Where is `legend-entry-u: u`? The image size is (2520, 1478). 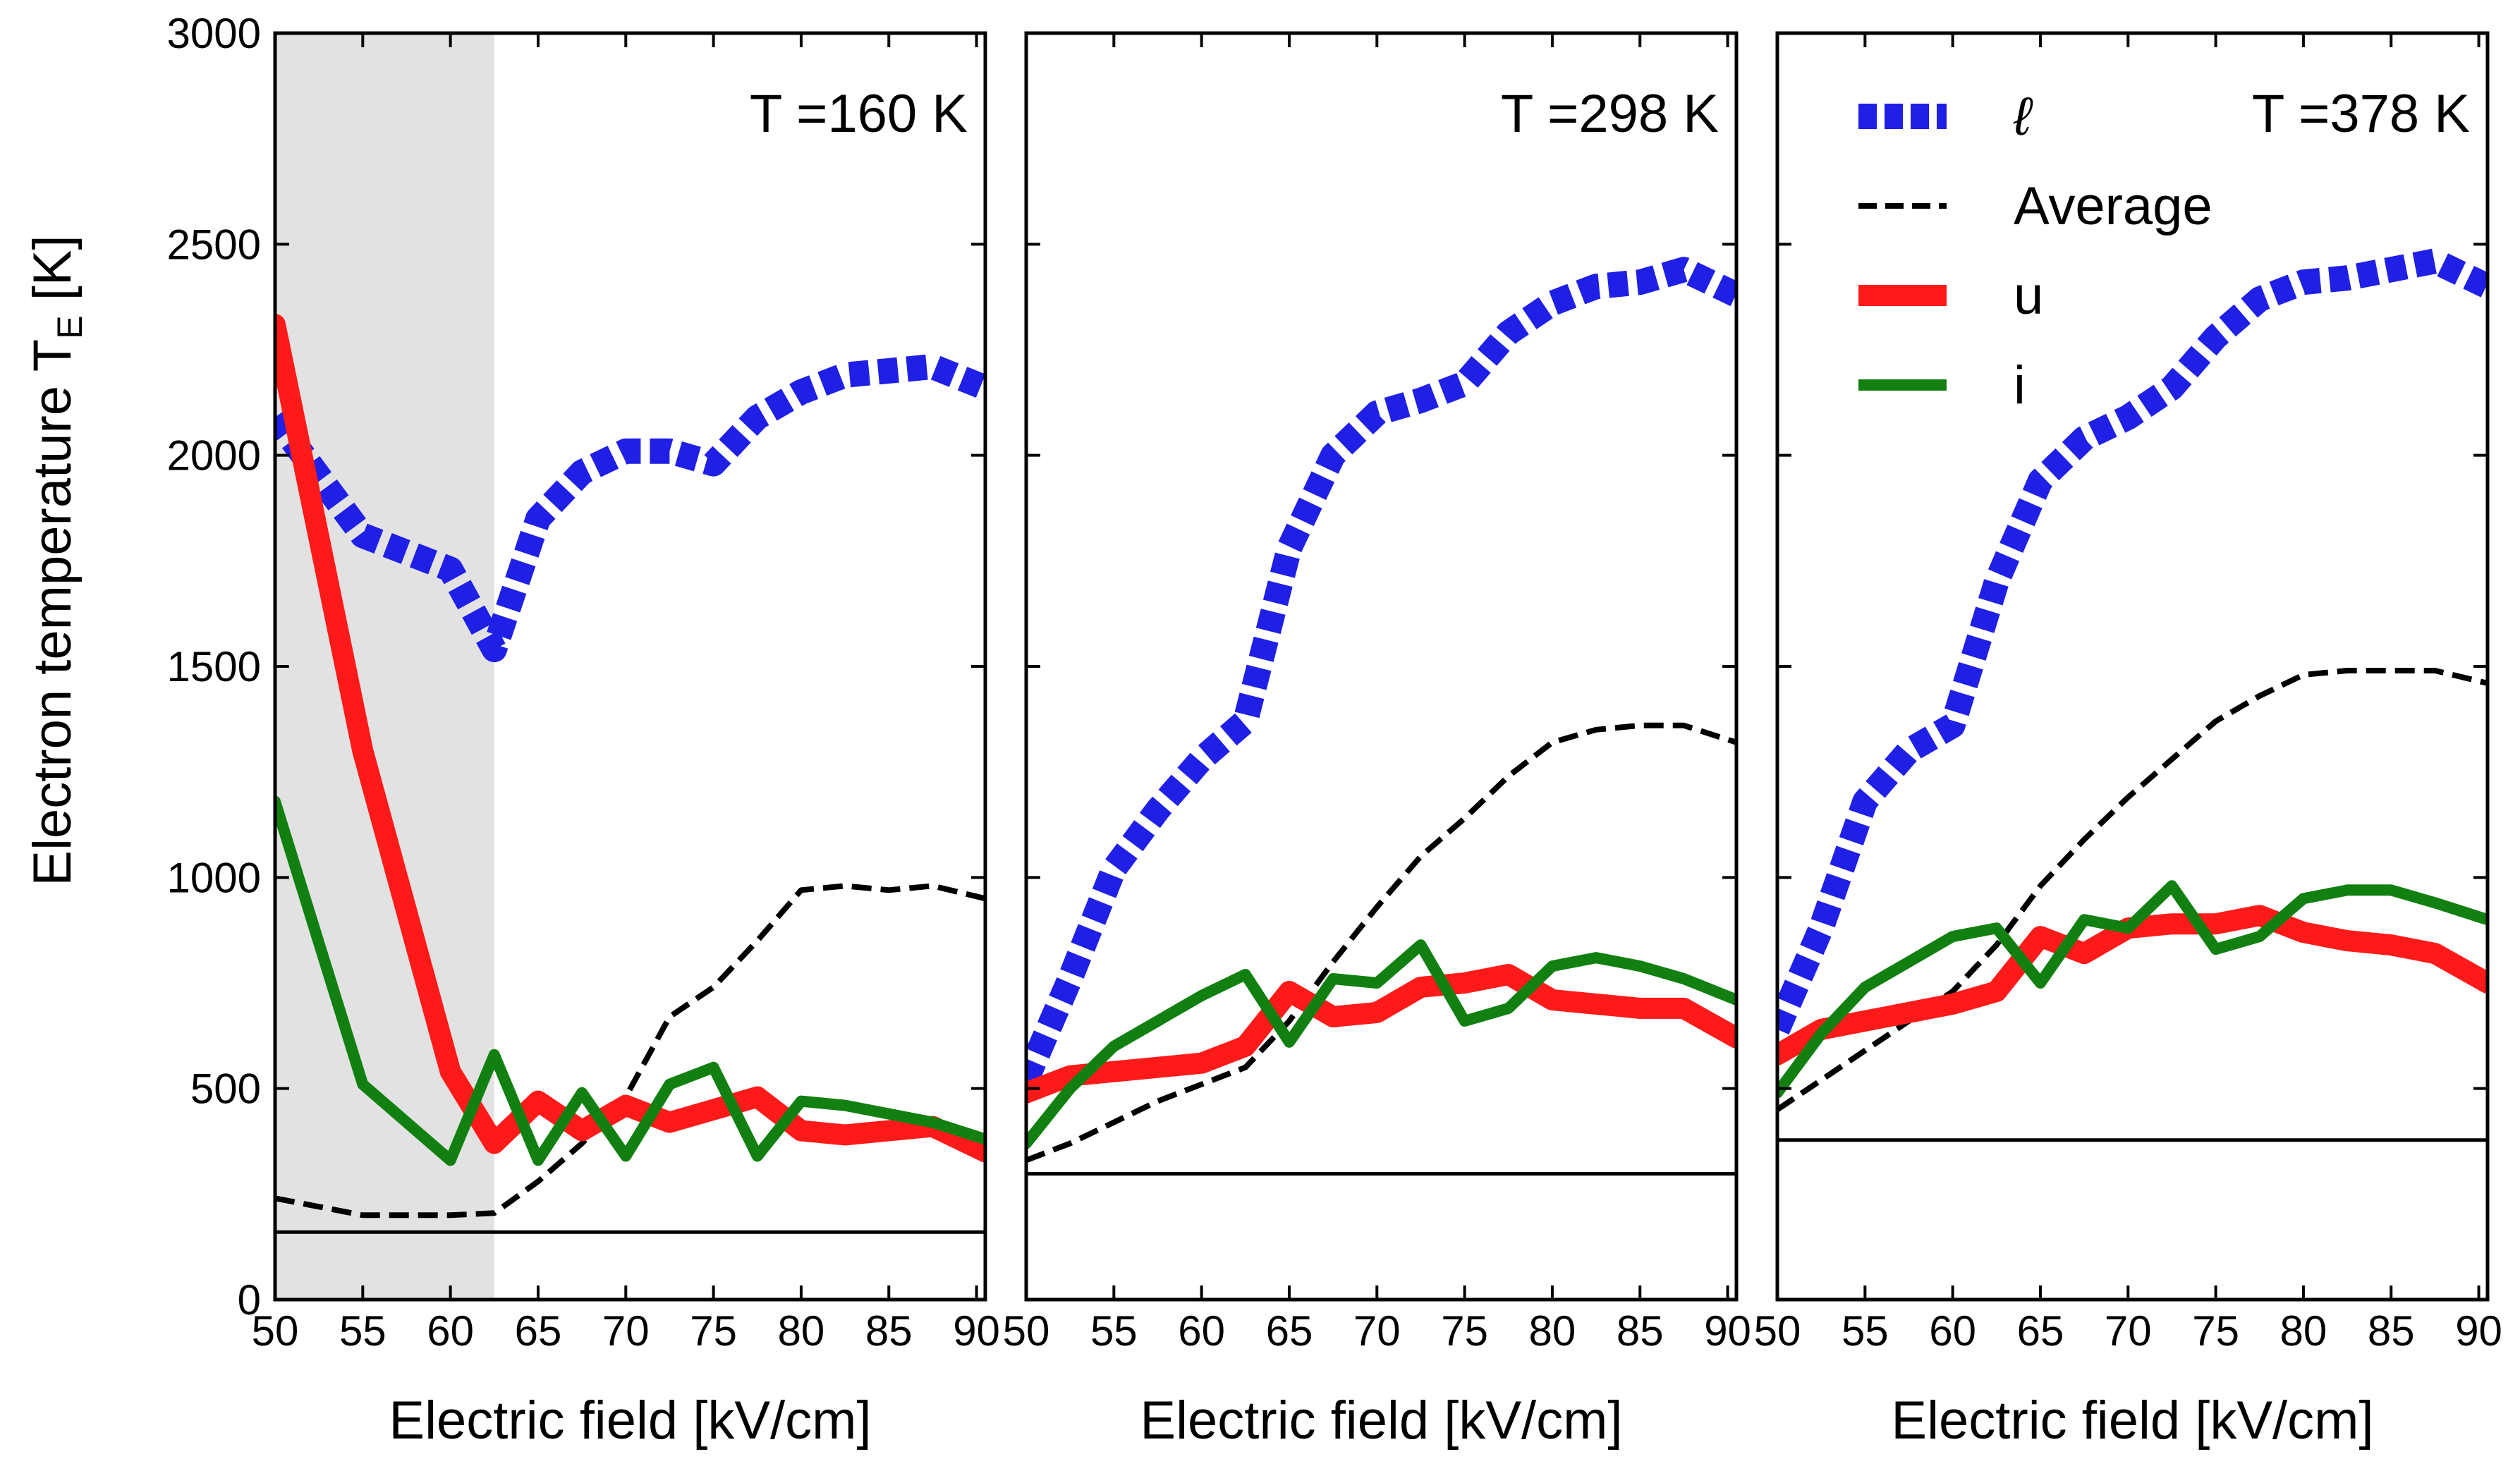
legend-entry-u: u is located at coordinates (1950, 296).